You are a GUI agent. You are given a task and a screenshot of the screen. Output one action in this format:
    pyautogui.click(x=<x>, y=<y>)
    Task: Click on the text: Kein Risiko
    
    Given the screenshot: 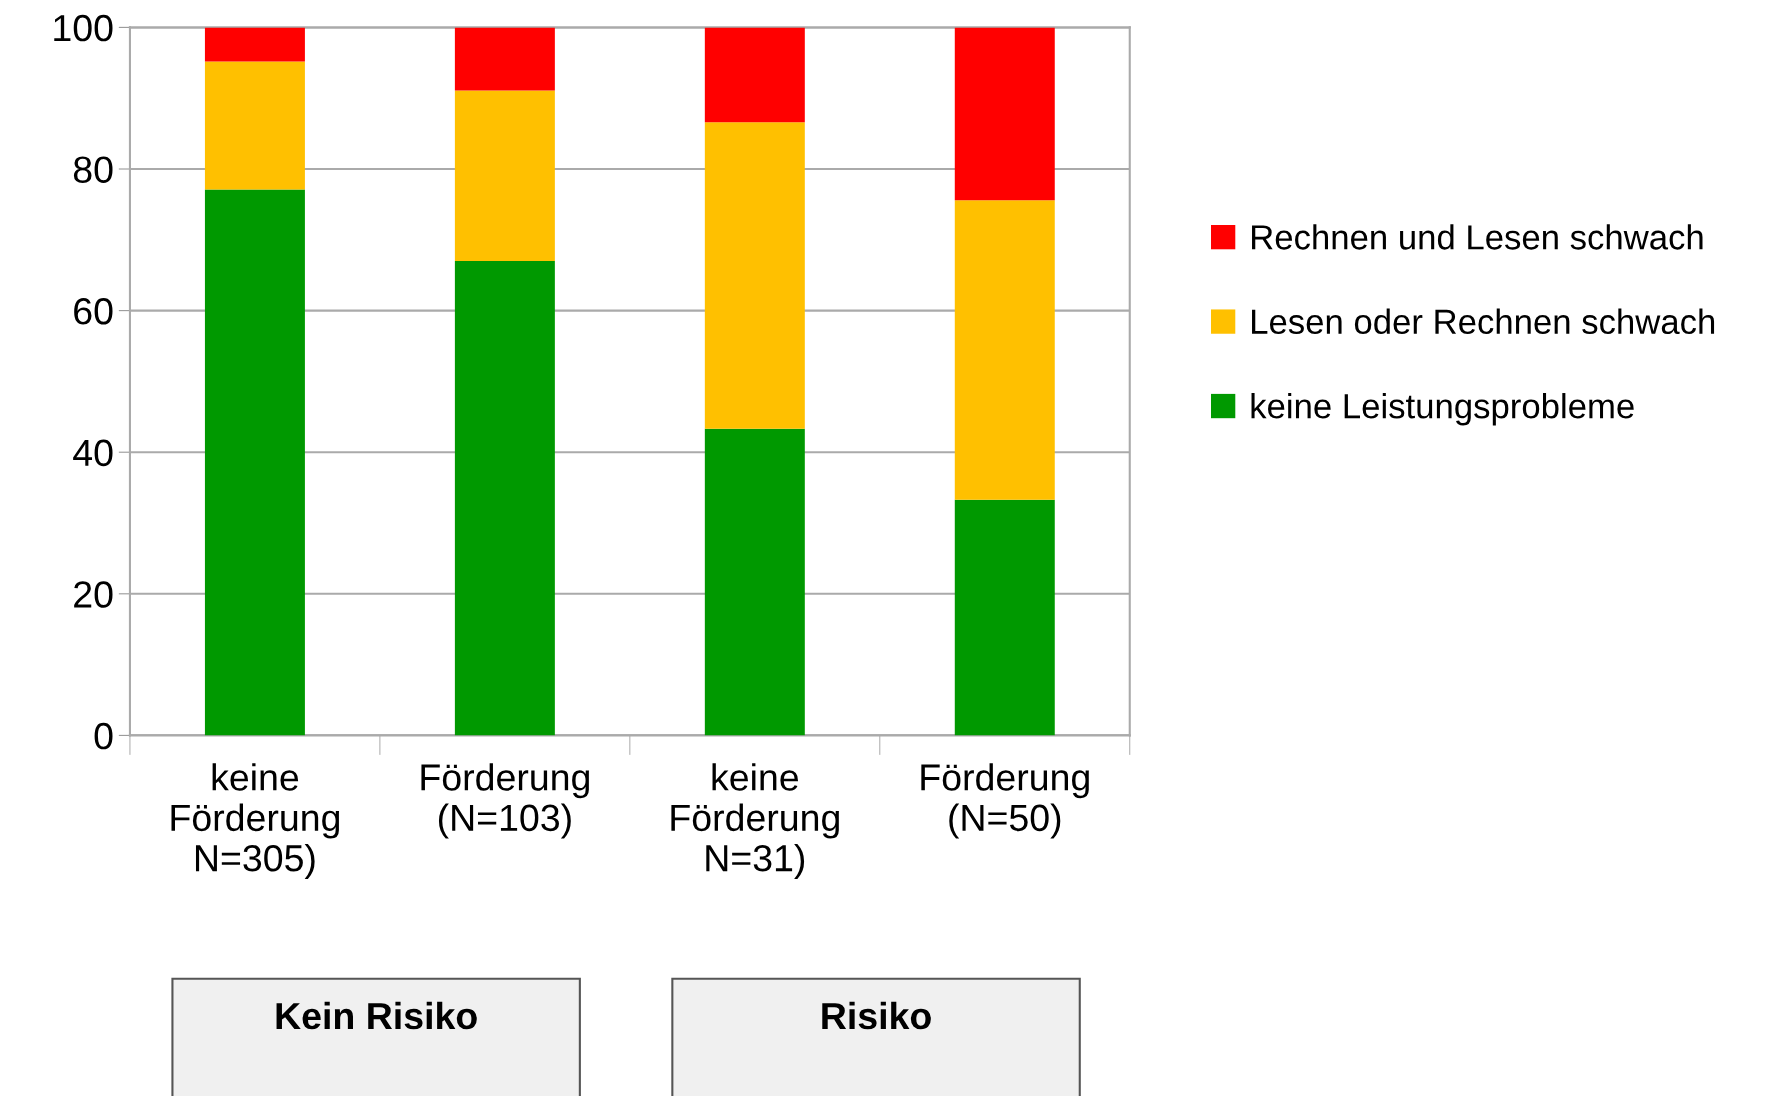 What is the action you would take?
    pyautogui.click(x=376, y=1015)
    